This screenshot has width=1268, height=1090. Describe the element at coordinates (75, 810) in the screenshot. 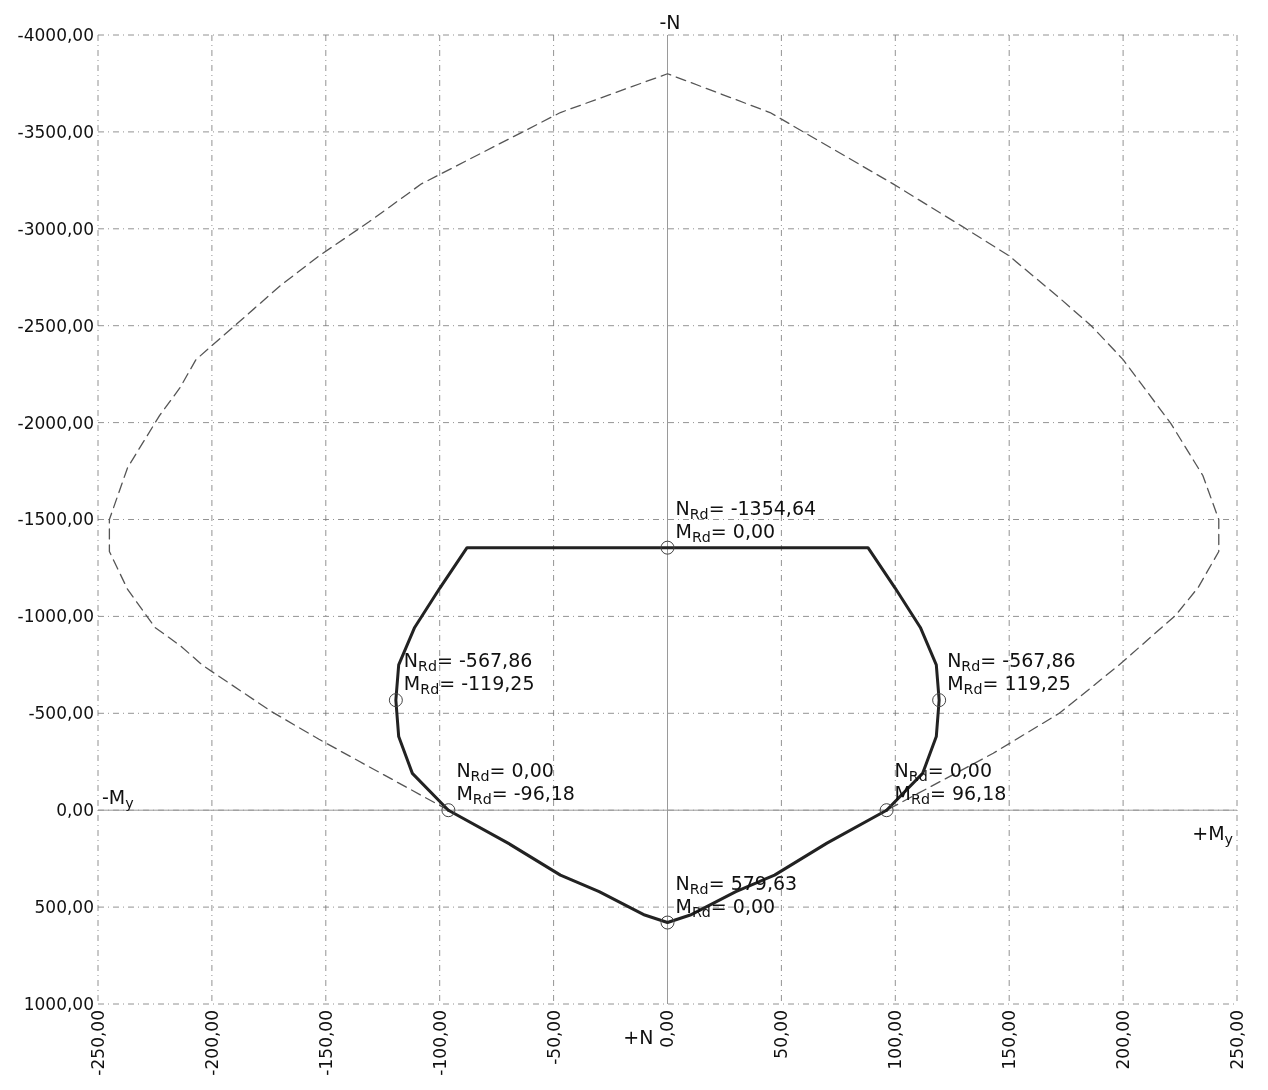

I see `y-tick-label: 0,00` at that location.